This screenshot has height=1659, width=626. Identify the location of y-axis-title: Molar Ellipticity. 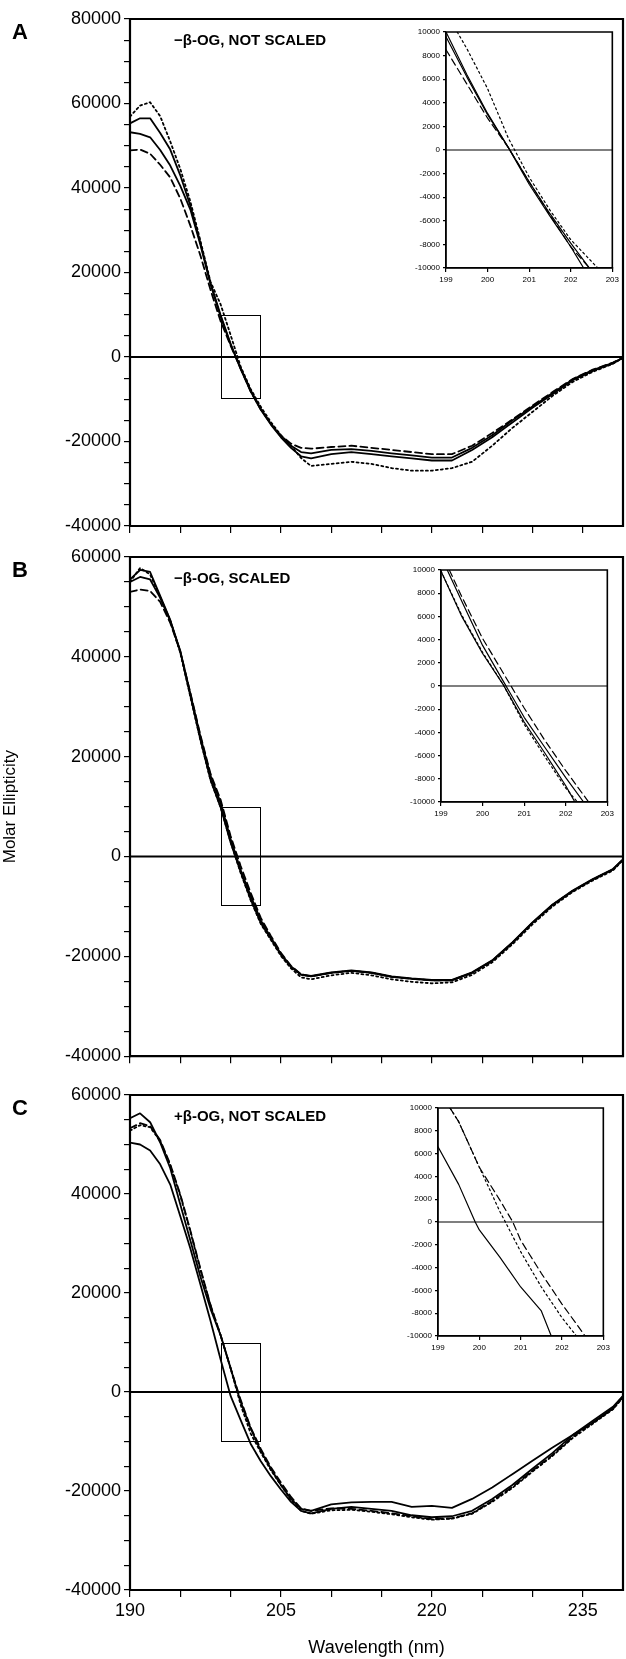
(9, 806).